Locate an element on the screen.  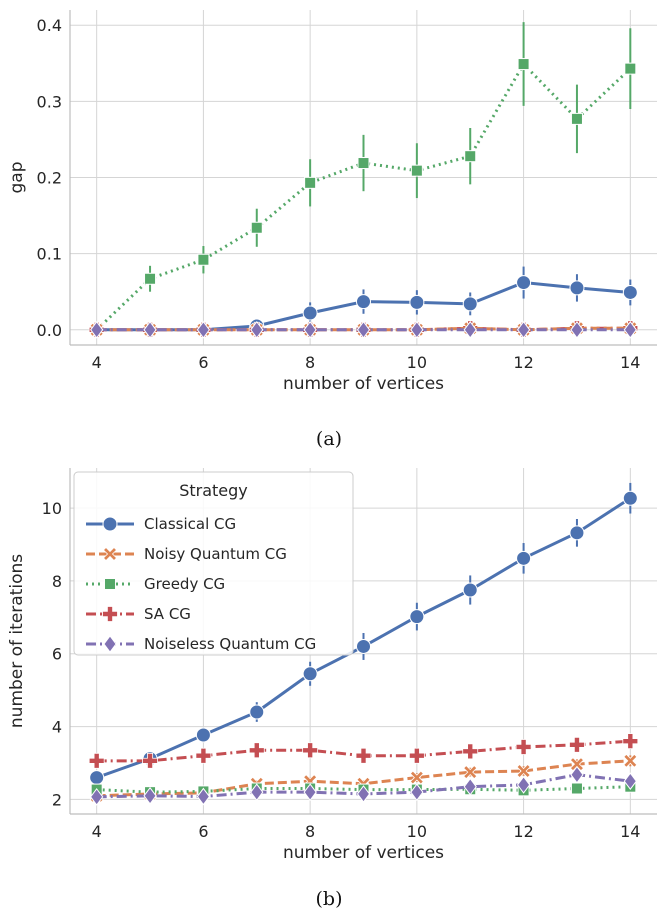
legend-marker-noisy is located at coordinates (110, 554).